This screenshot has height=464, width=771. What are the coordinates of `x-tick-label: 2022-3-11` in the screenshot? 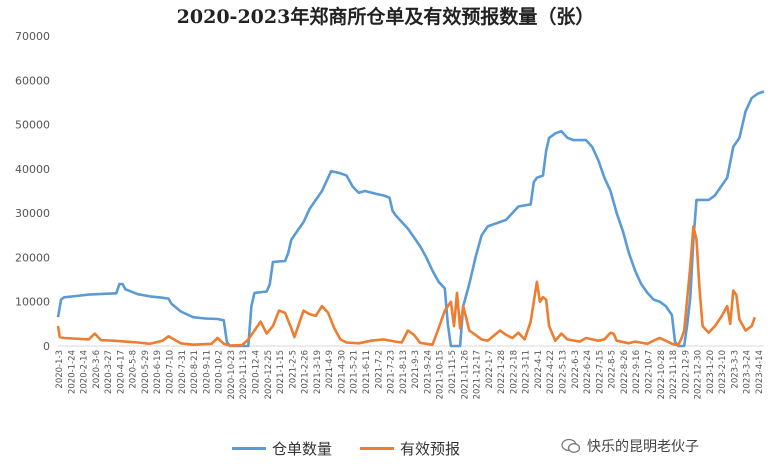 It's located at (527, 372).